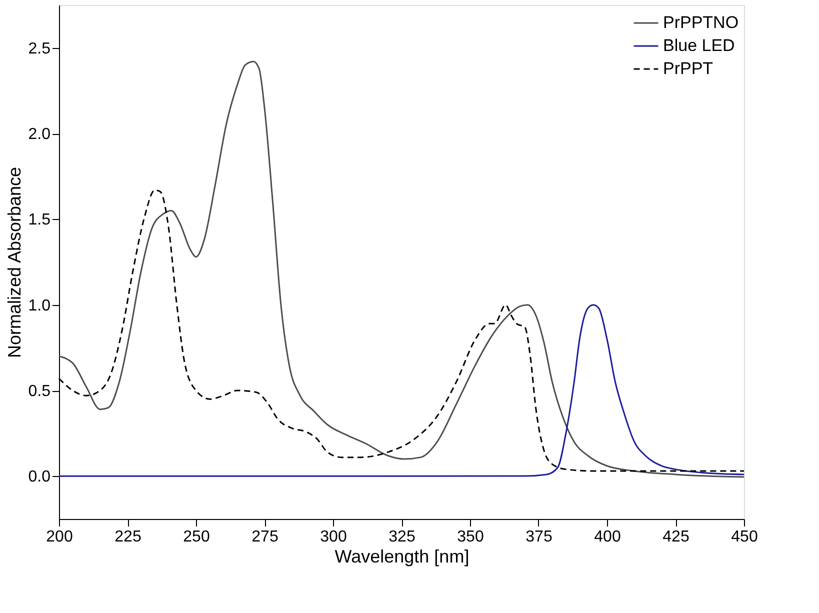 This screenshot has height=613, width=819. What do you see at coordinates (699, 45) in the screenshot?
I see `legend-label: Blue LED` at bounding box center [699, 45].